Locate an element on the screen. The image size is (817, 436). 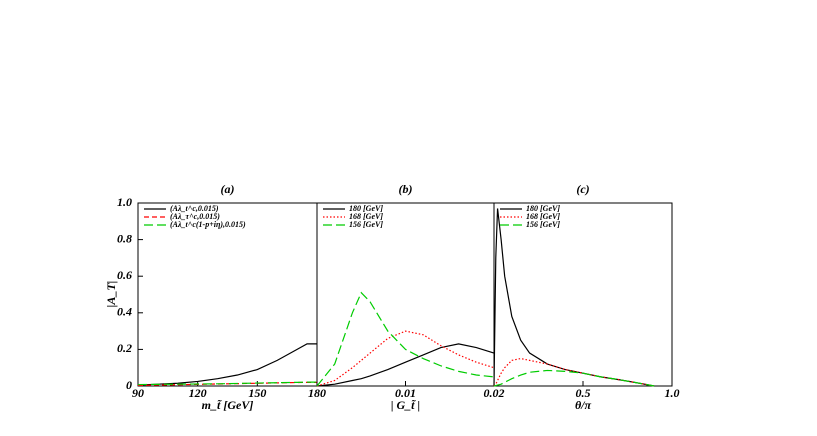
x-tick-label: 120 is located at coordinates (198, 393).